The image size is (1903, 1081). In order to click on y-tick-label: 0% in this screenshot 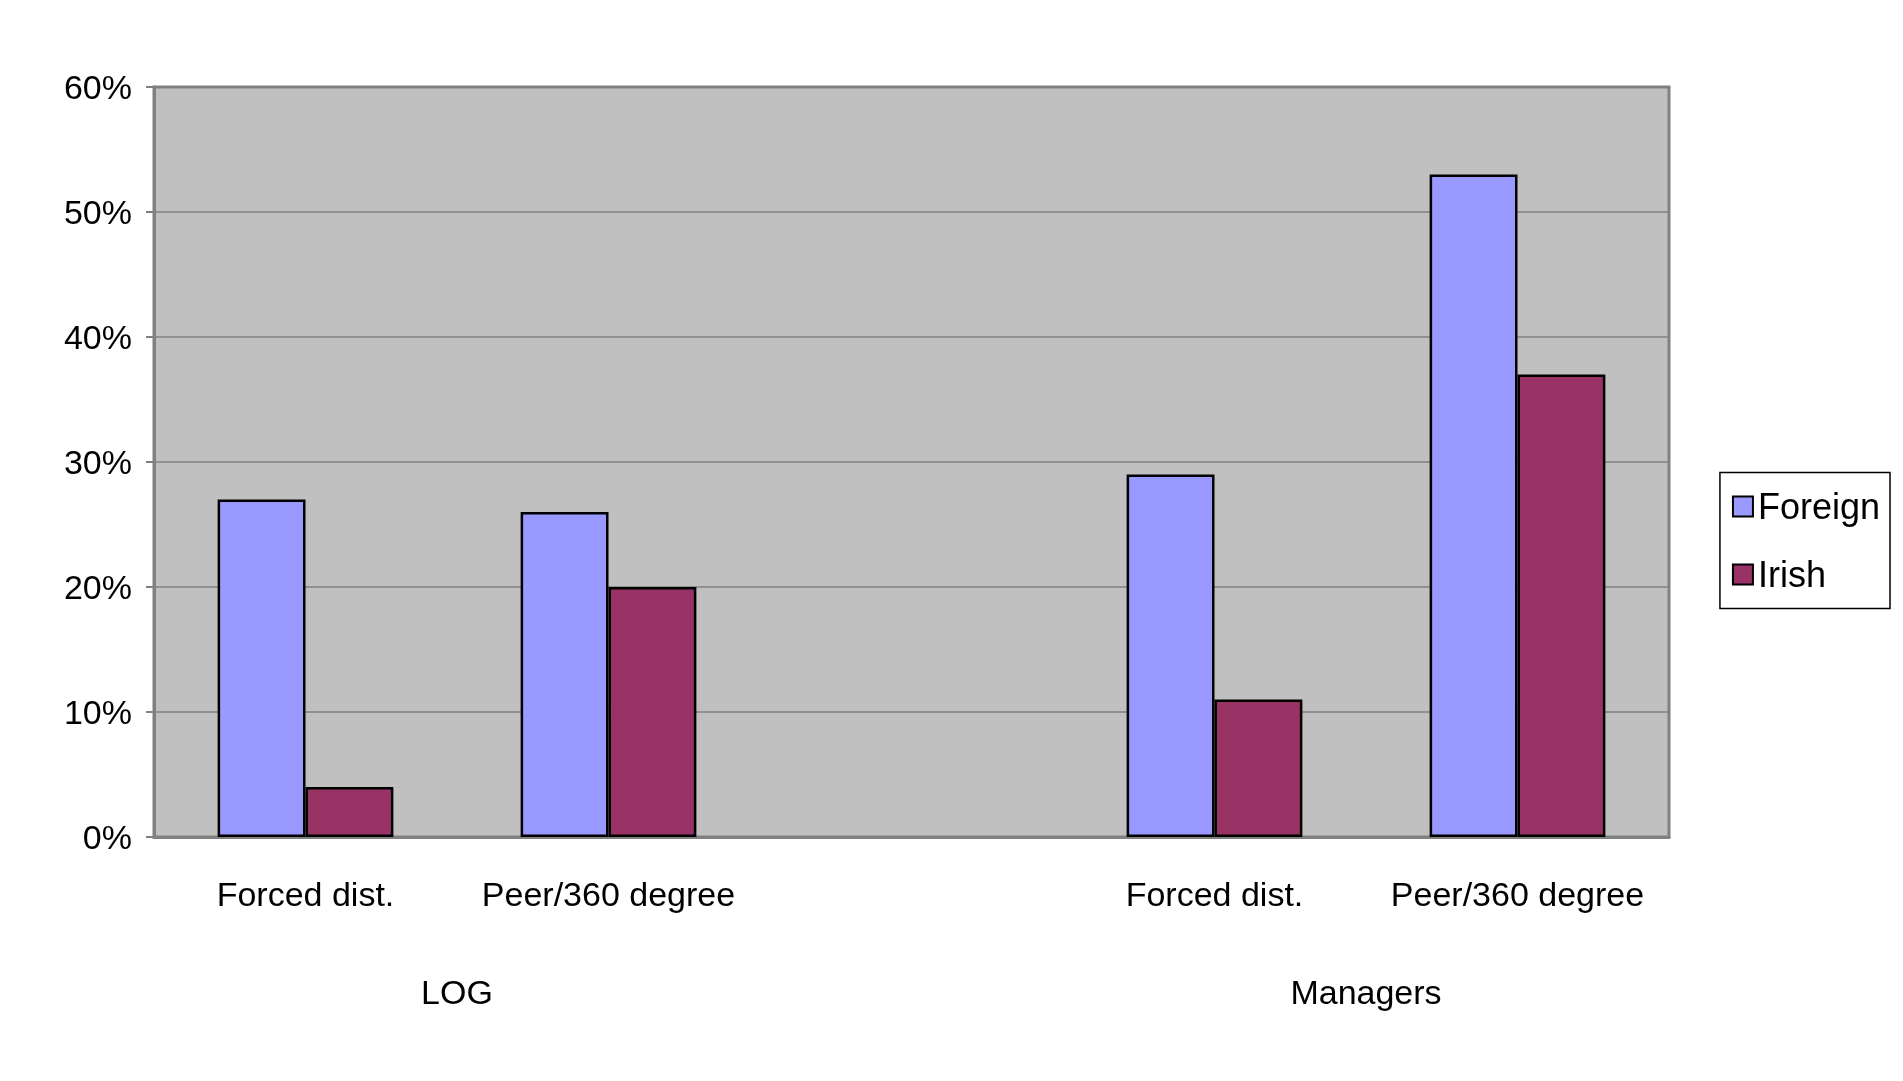, I will do `click(107, 837)`.